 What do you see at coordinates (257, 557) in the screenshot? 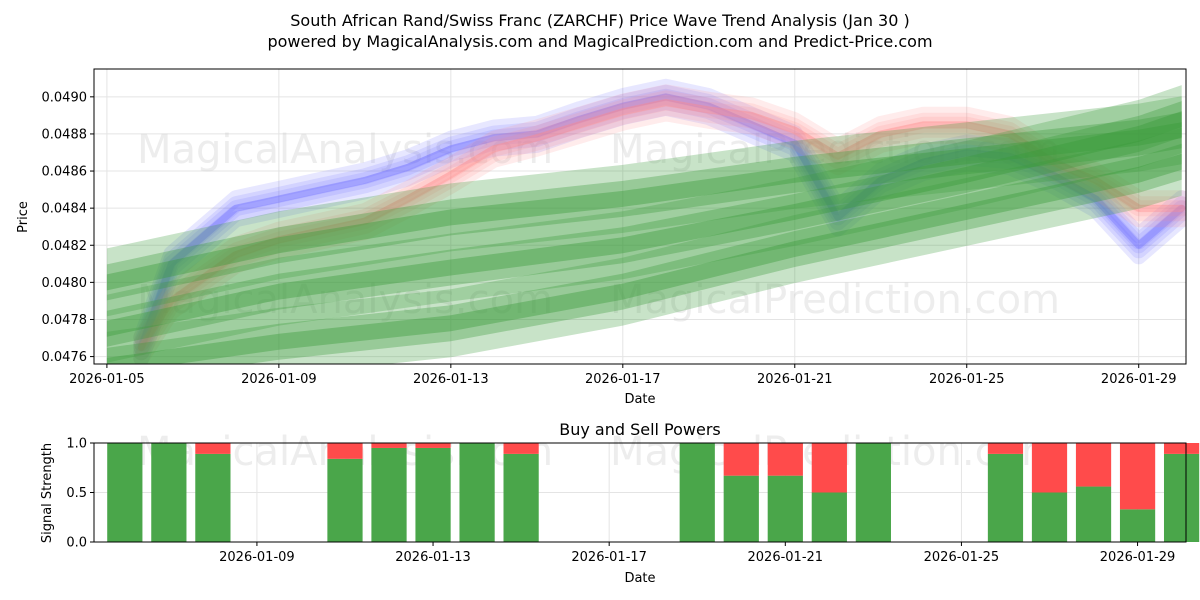
I see `bar-x-tick-label: 2026-01-09` at bounding box center [257, 557].